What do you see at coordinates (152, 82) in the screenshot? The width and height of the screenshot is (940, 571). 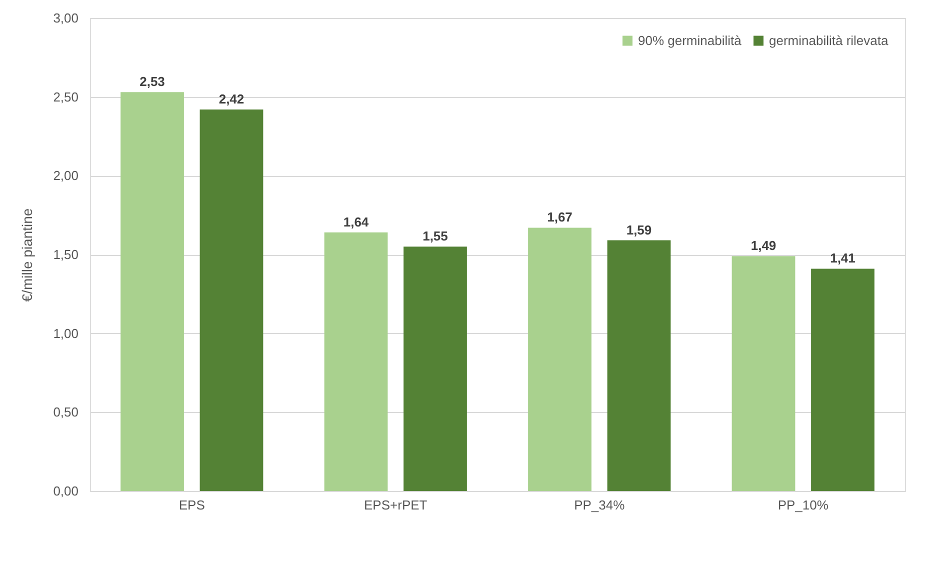 I see `data-label: 2,53` at bounding box center [152, 82].